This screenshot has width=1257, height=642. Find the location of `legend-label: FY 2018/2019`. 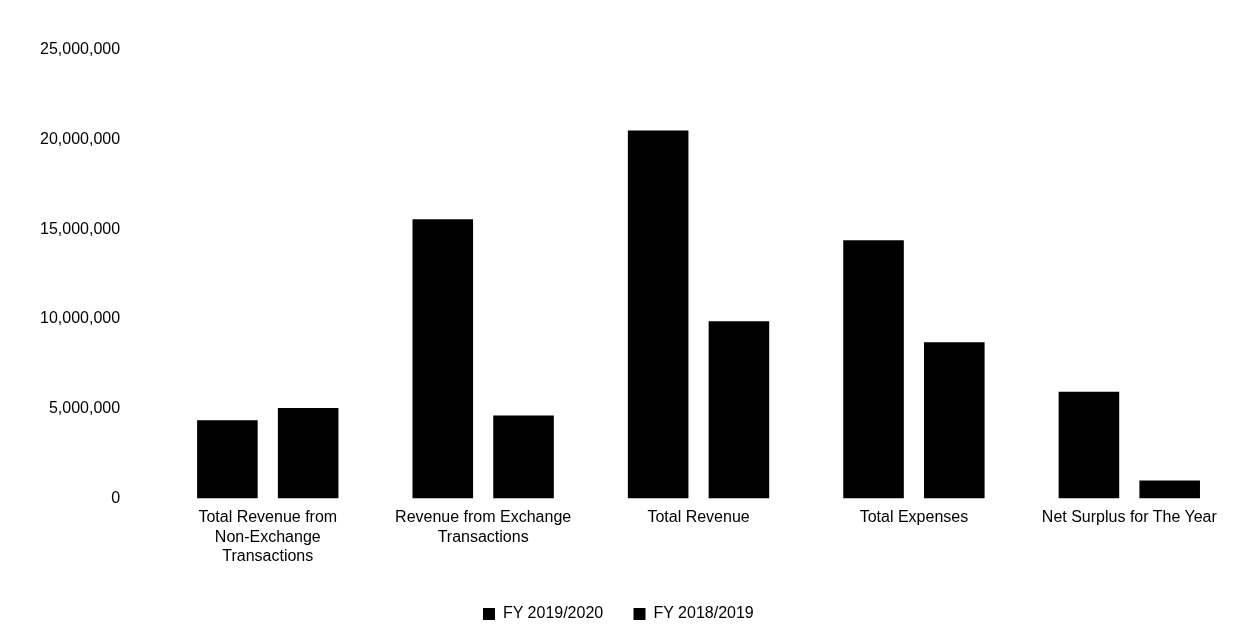

legend-label: FY 2018/2019 is located at coordinates (703, 613).